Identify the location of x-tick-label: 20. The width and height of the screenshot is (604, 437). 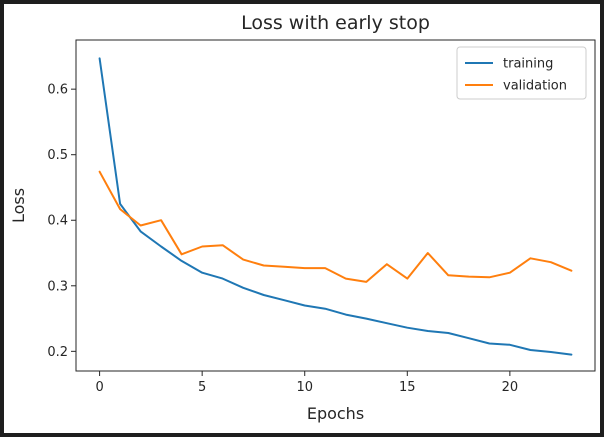
(510, 387).